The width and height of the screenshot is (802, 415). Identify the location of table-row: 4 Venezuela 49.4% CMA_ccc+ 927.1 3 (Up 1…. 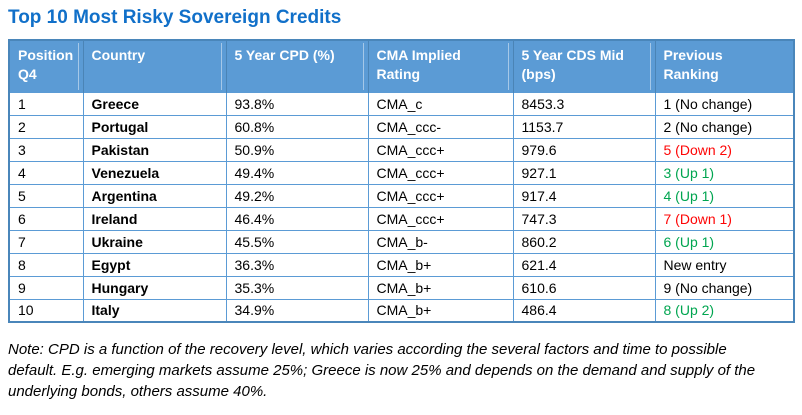
(401, 172).